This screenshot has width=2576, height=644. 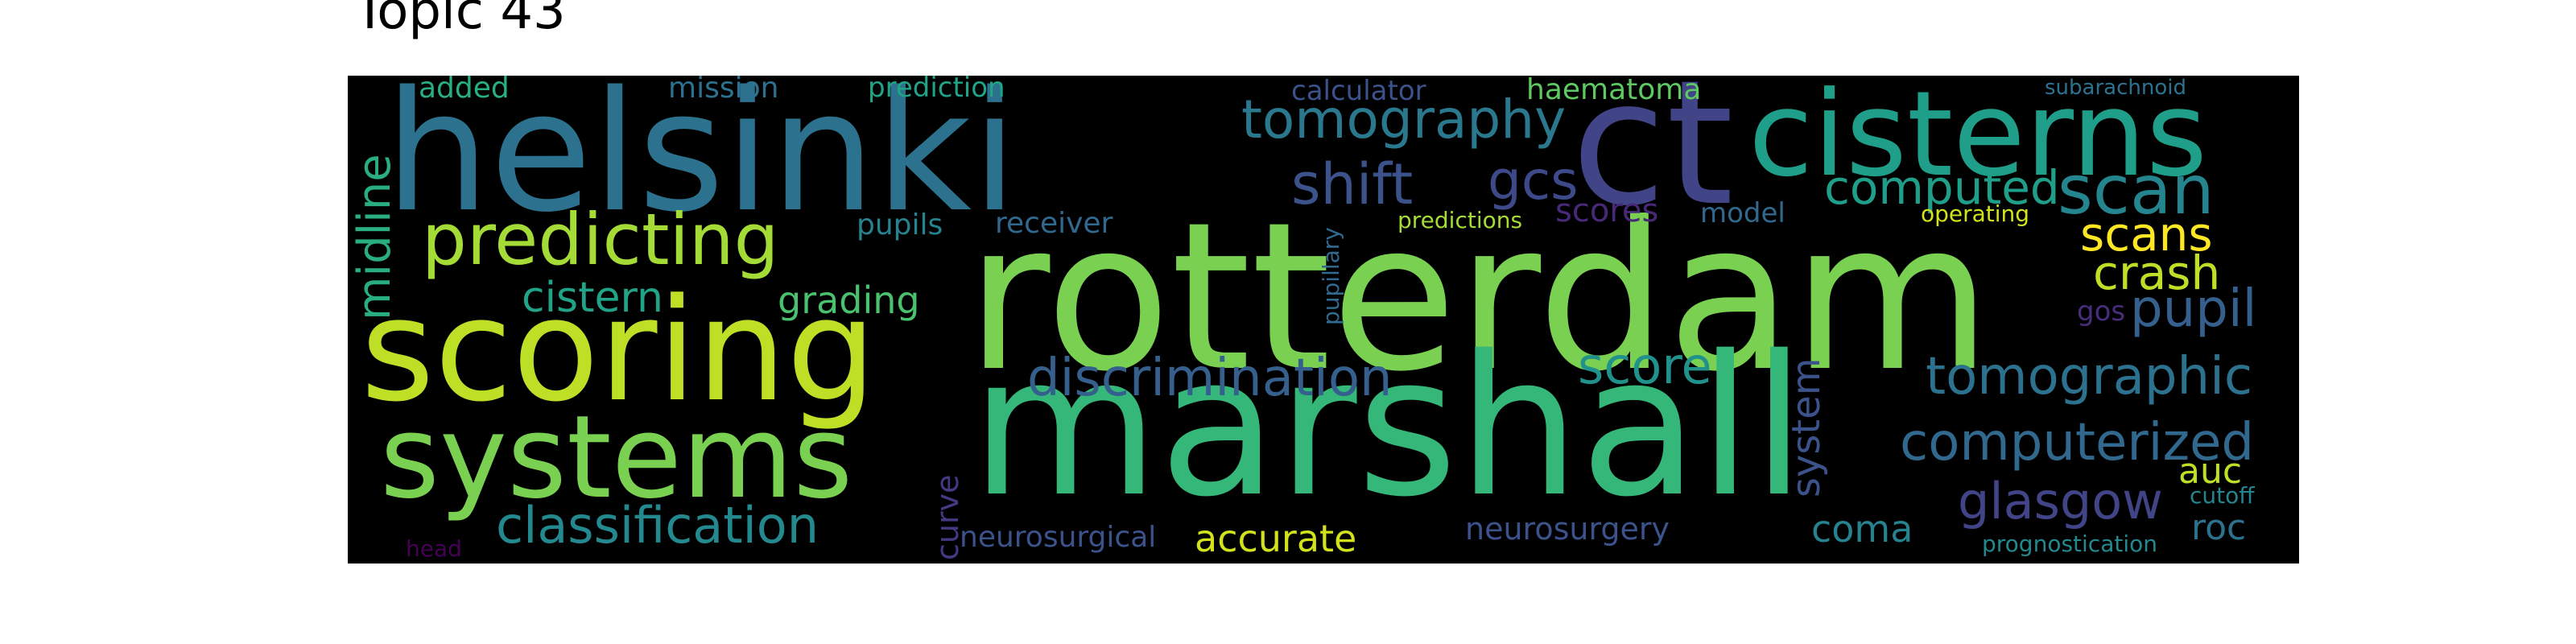 What do you see at coordinates (2101, 311) in the screenshot?
I see `word-gos: gos` at bounding box center [2101, 311].